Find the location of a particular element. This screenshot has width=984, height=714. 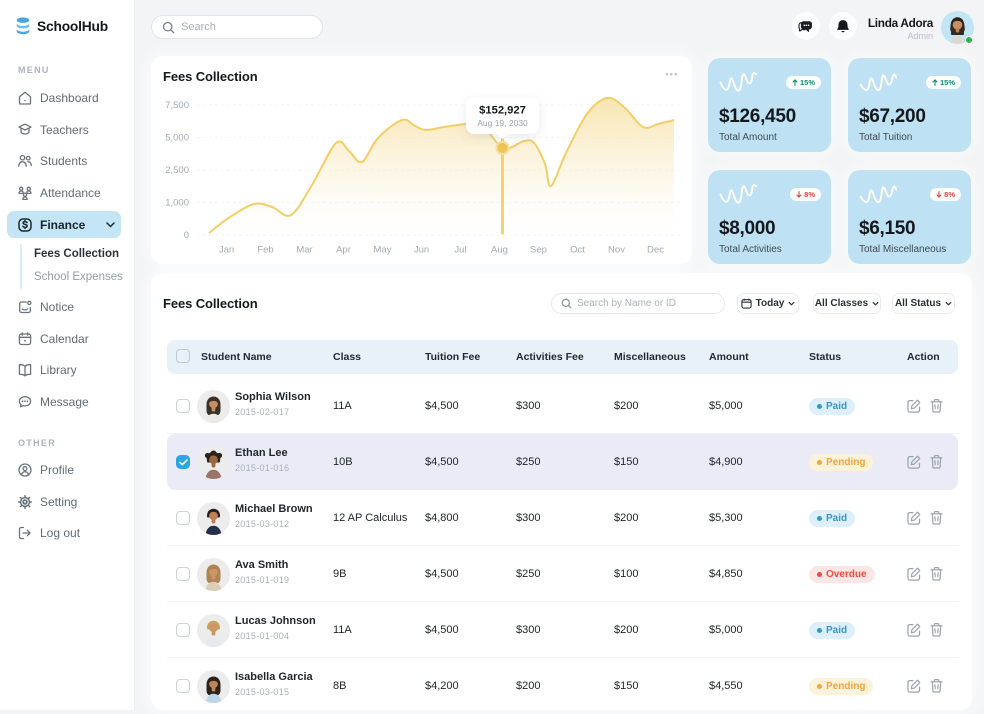

svg-text: Nov is located at coordinates (616, 250).